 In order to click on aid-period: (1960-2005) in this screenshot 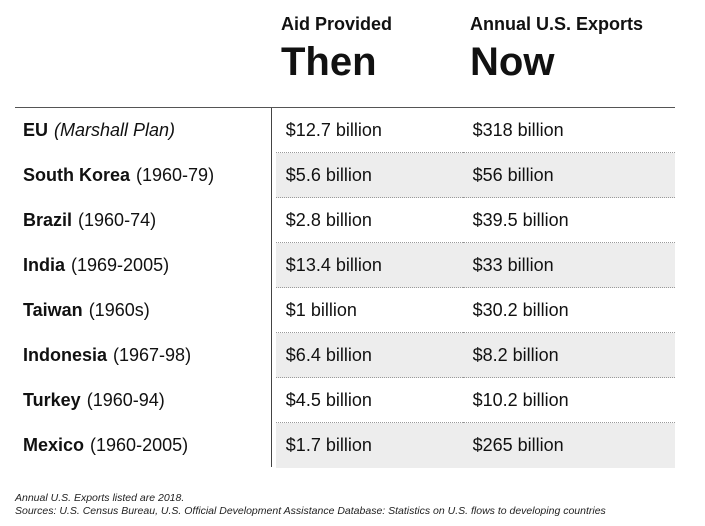, I will do `click(139, 445)`.